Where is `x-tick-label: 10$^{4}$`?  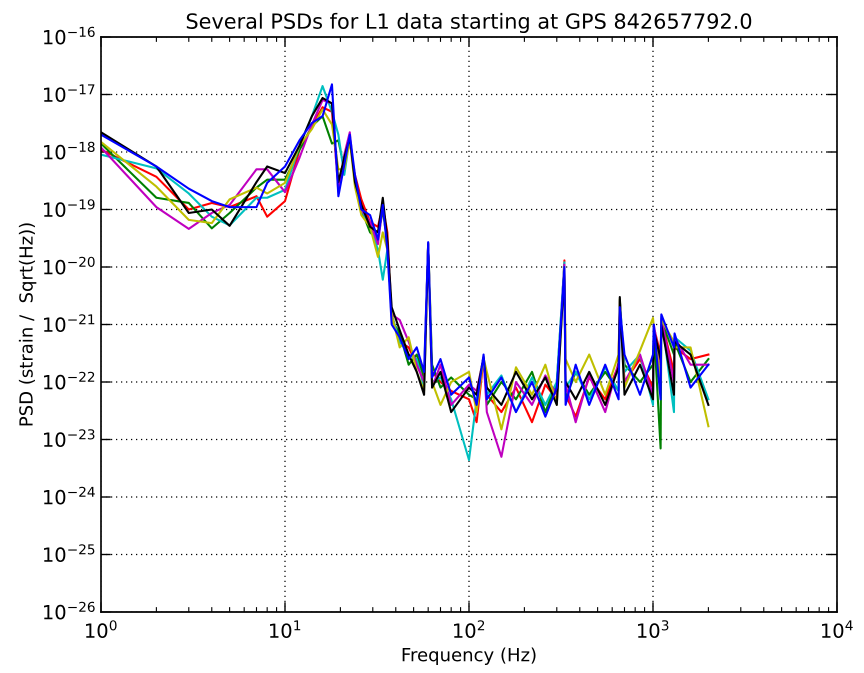
x-tick-label: 10$^{4}$ is located at coordinates (837, 629).